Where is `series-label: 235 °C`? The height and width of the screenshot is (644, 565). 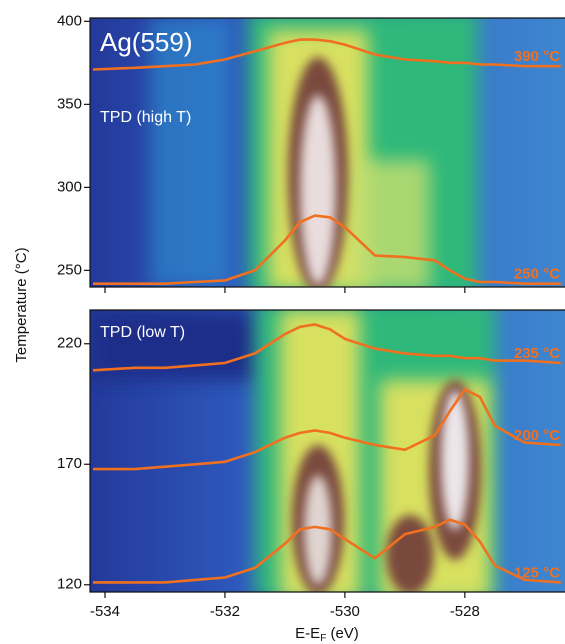
series-label: 235 °C is located at coordinates (537, 353).